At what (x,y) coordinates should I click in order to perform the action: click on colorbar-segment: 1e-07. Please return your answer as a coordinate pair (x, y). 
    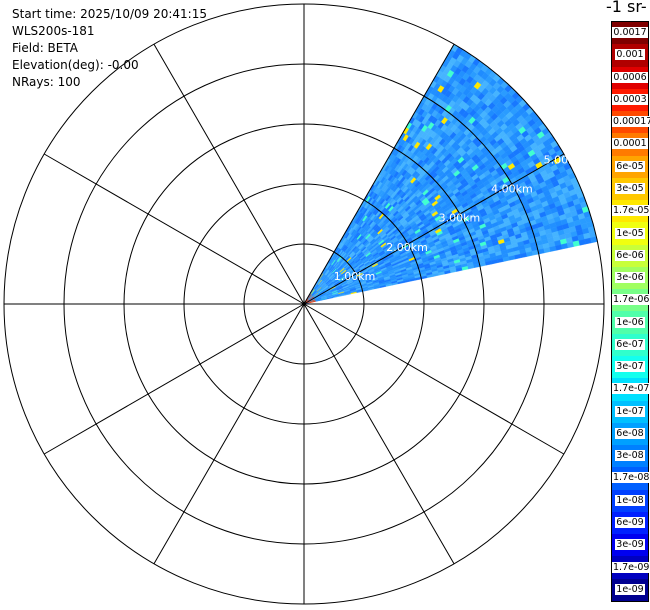
    Looking at the image, I should click on (630, 411).